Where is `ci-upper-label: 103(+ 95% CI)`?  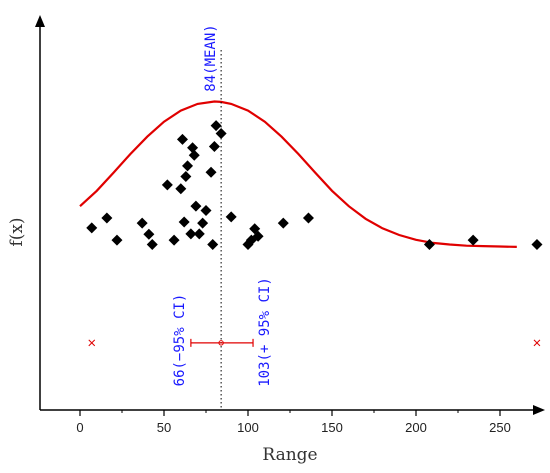
ci-upper-label: 103(+ 95% CI) is located at coordinates (265, 332).